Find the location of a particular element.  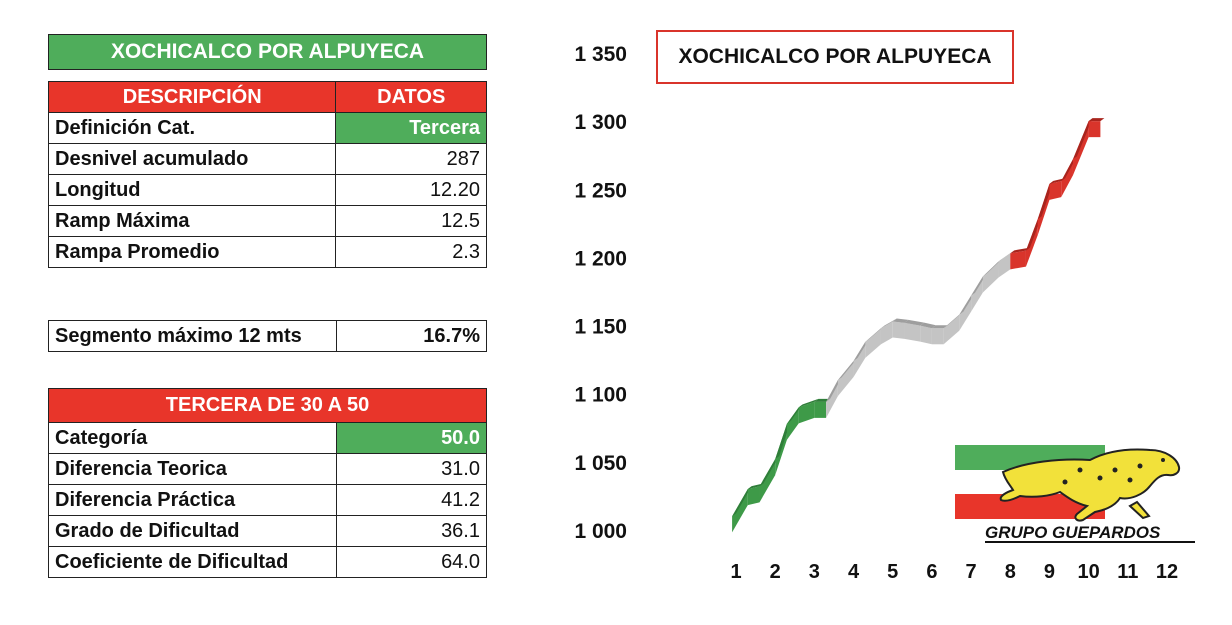

x-tick-label: 2 is located at coordinates (775, 572).